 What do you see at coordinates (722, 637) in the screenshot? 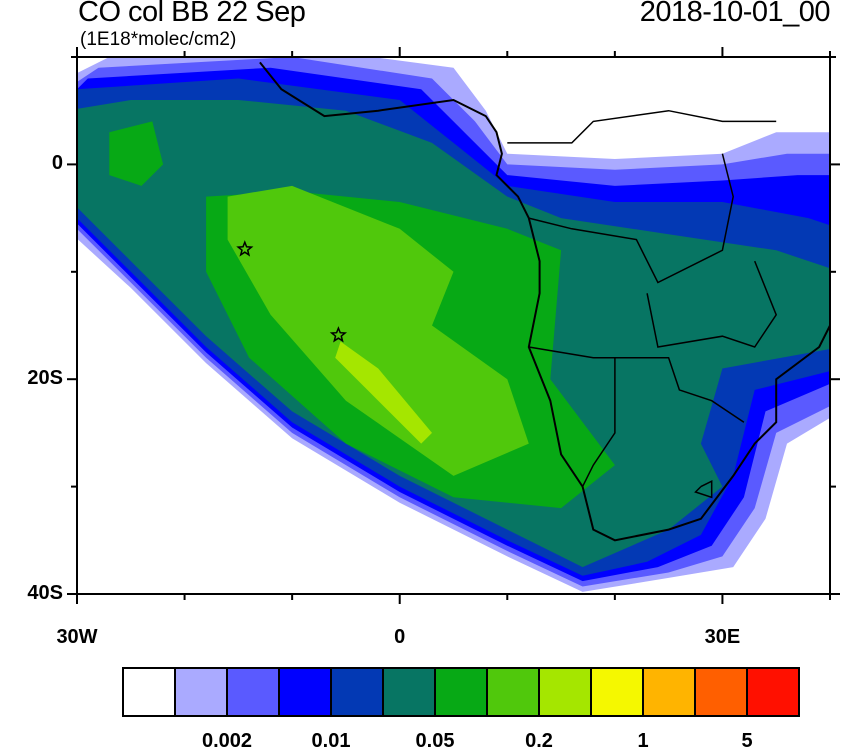
I see `lon-label: 30E` at bounding box center [722, 637].